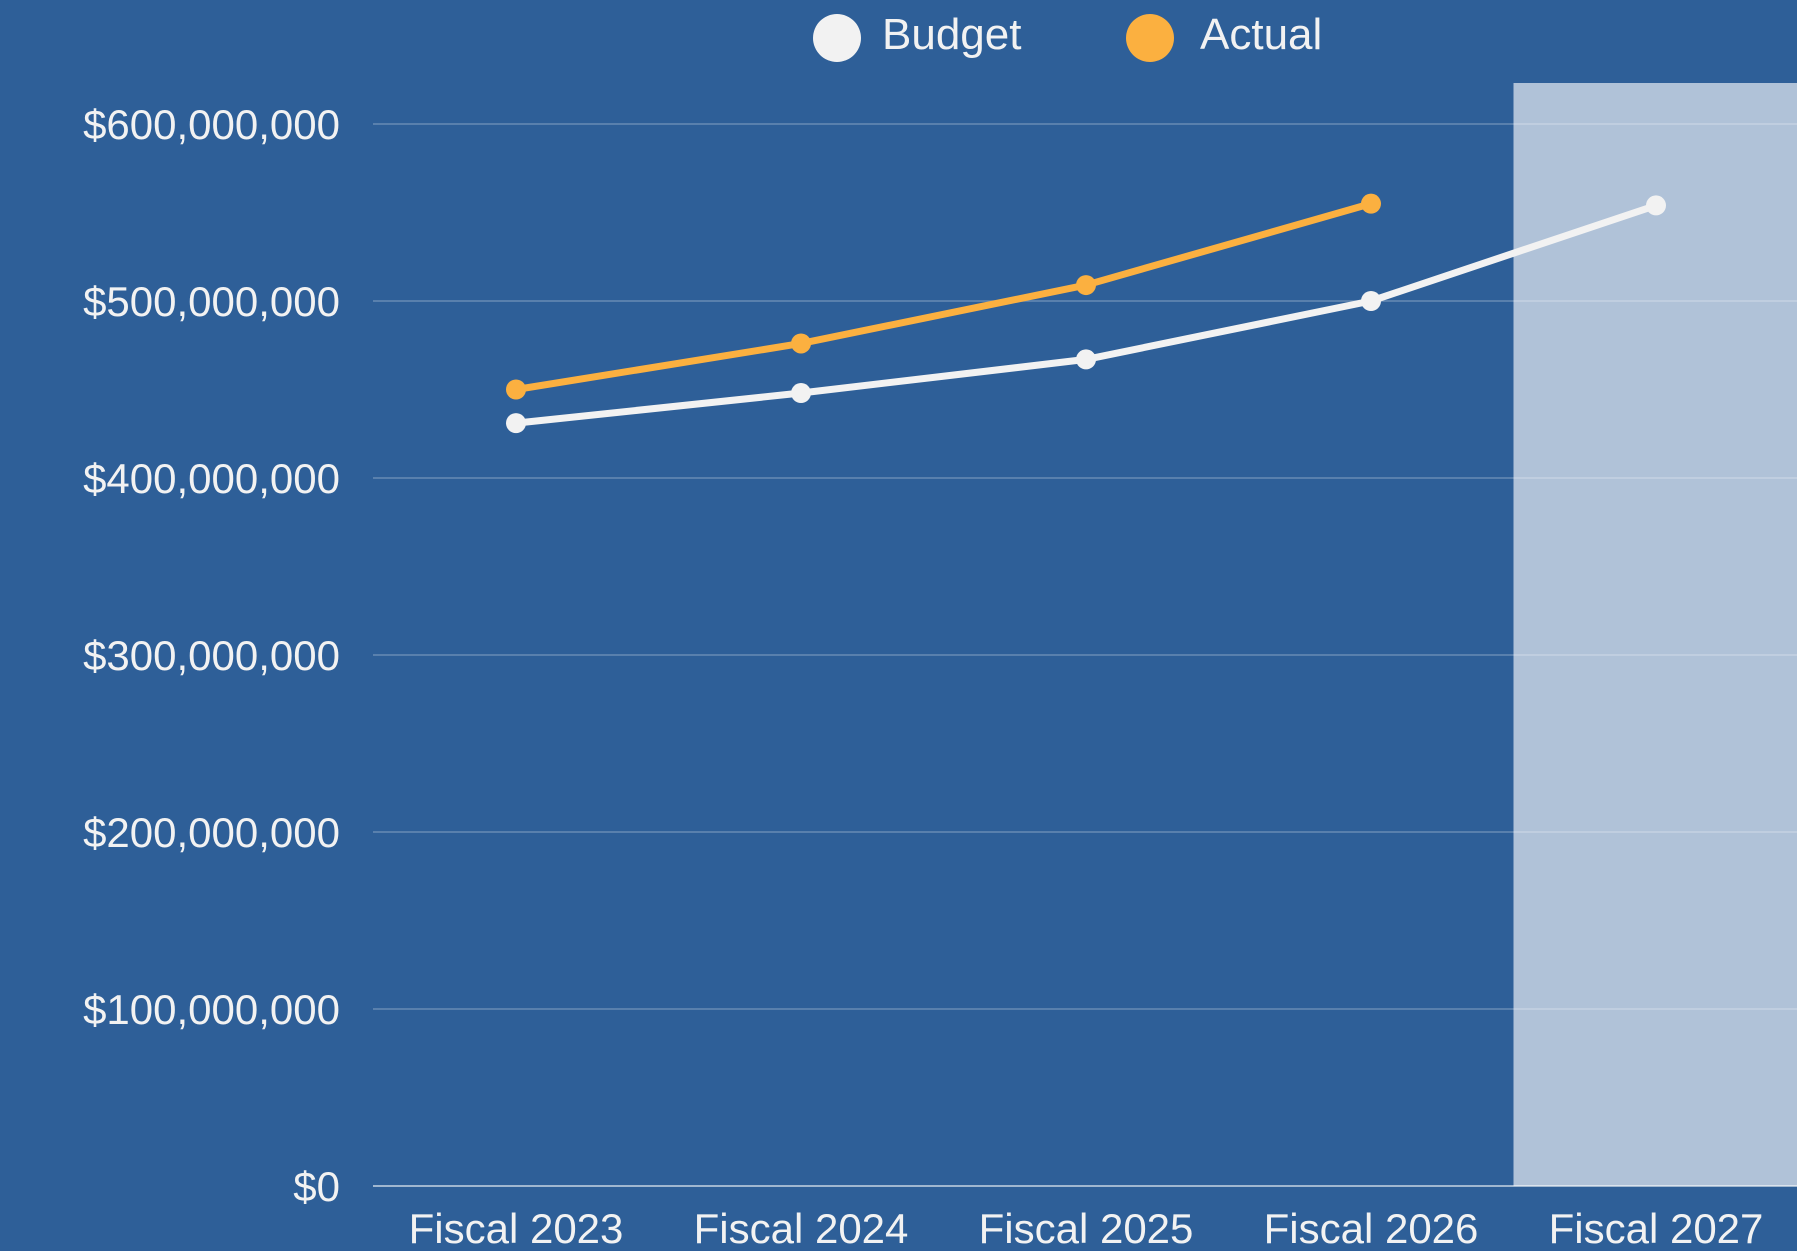 The image size is (1797, 1251). What do you see at coordinates (516, 1228) in the screenshot?
I see `x-tick-label: Fiscal 2023` at bounding box center [516, 1228].